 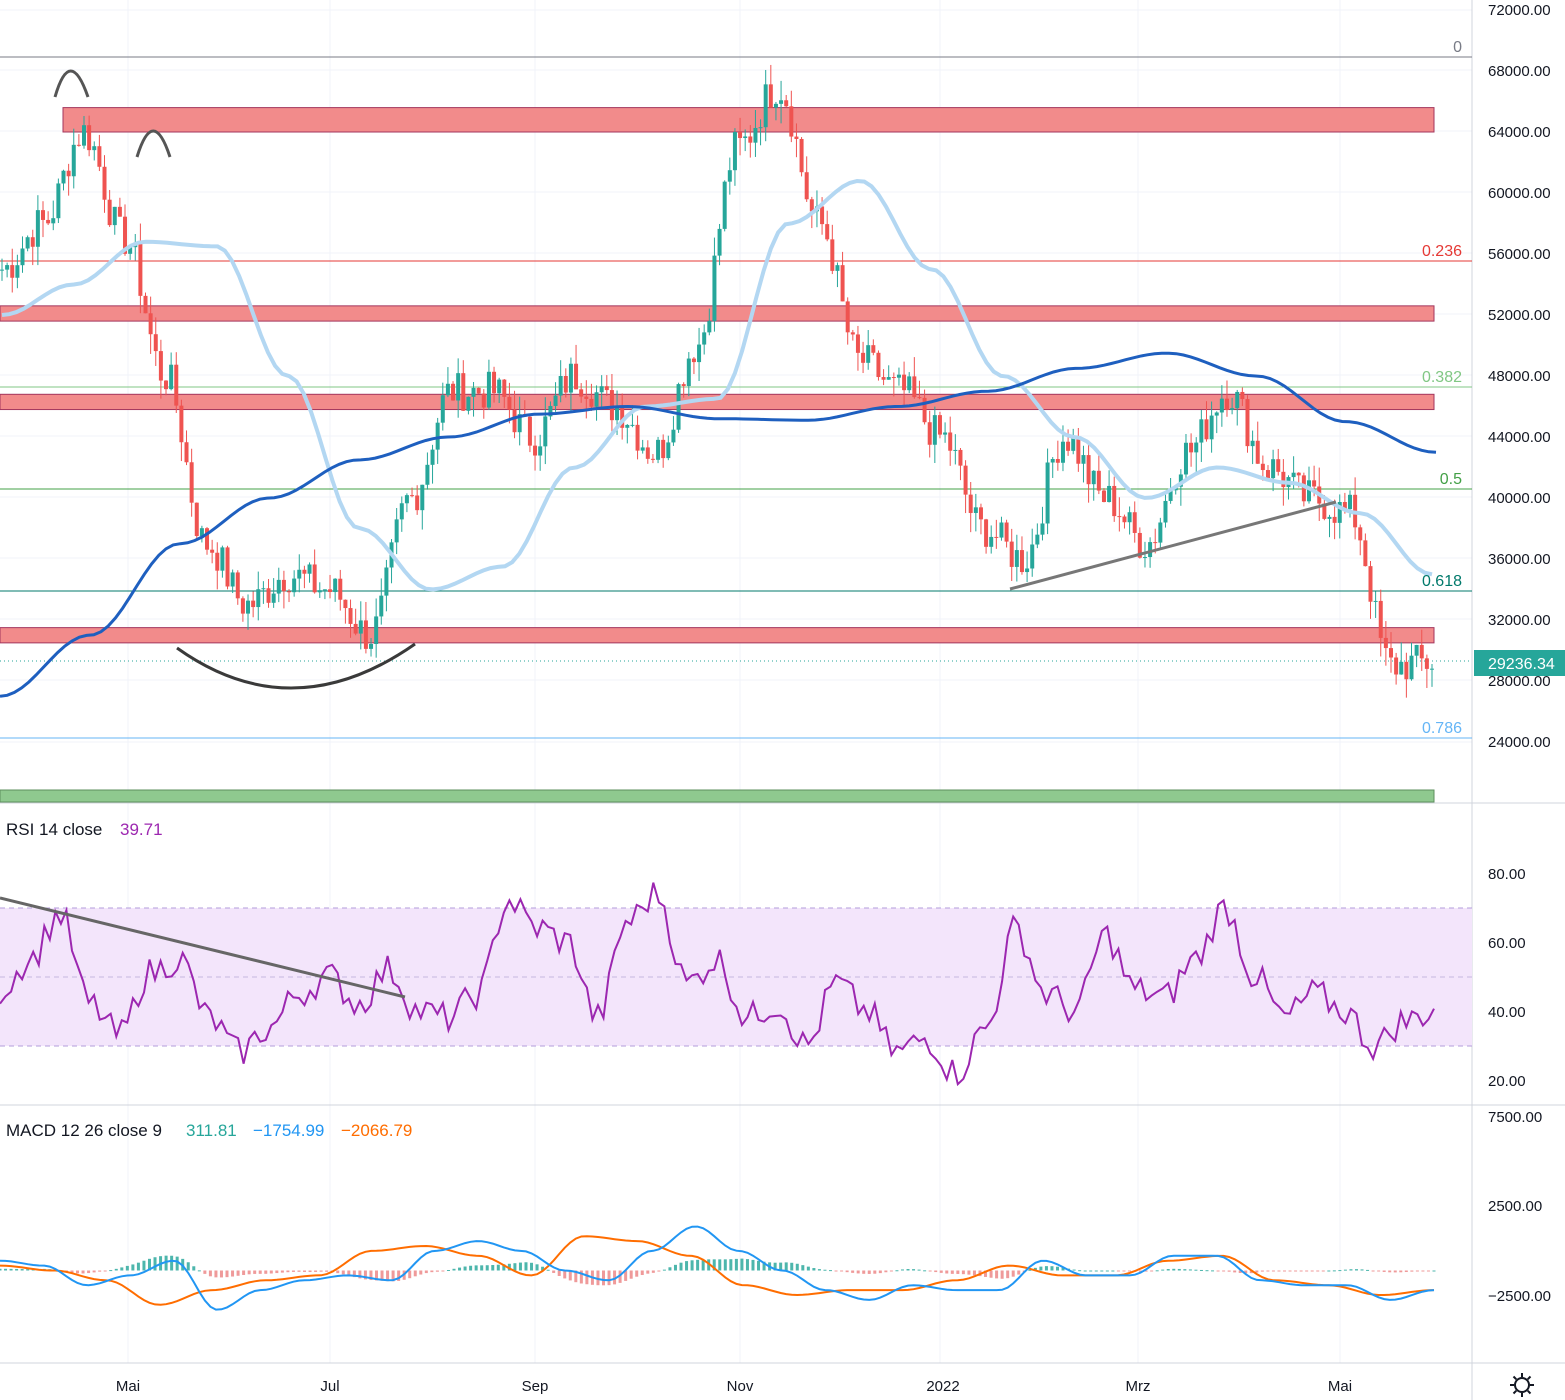 I want to click on rounded-bottom-arc, so click(x=296, y=666).